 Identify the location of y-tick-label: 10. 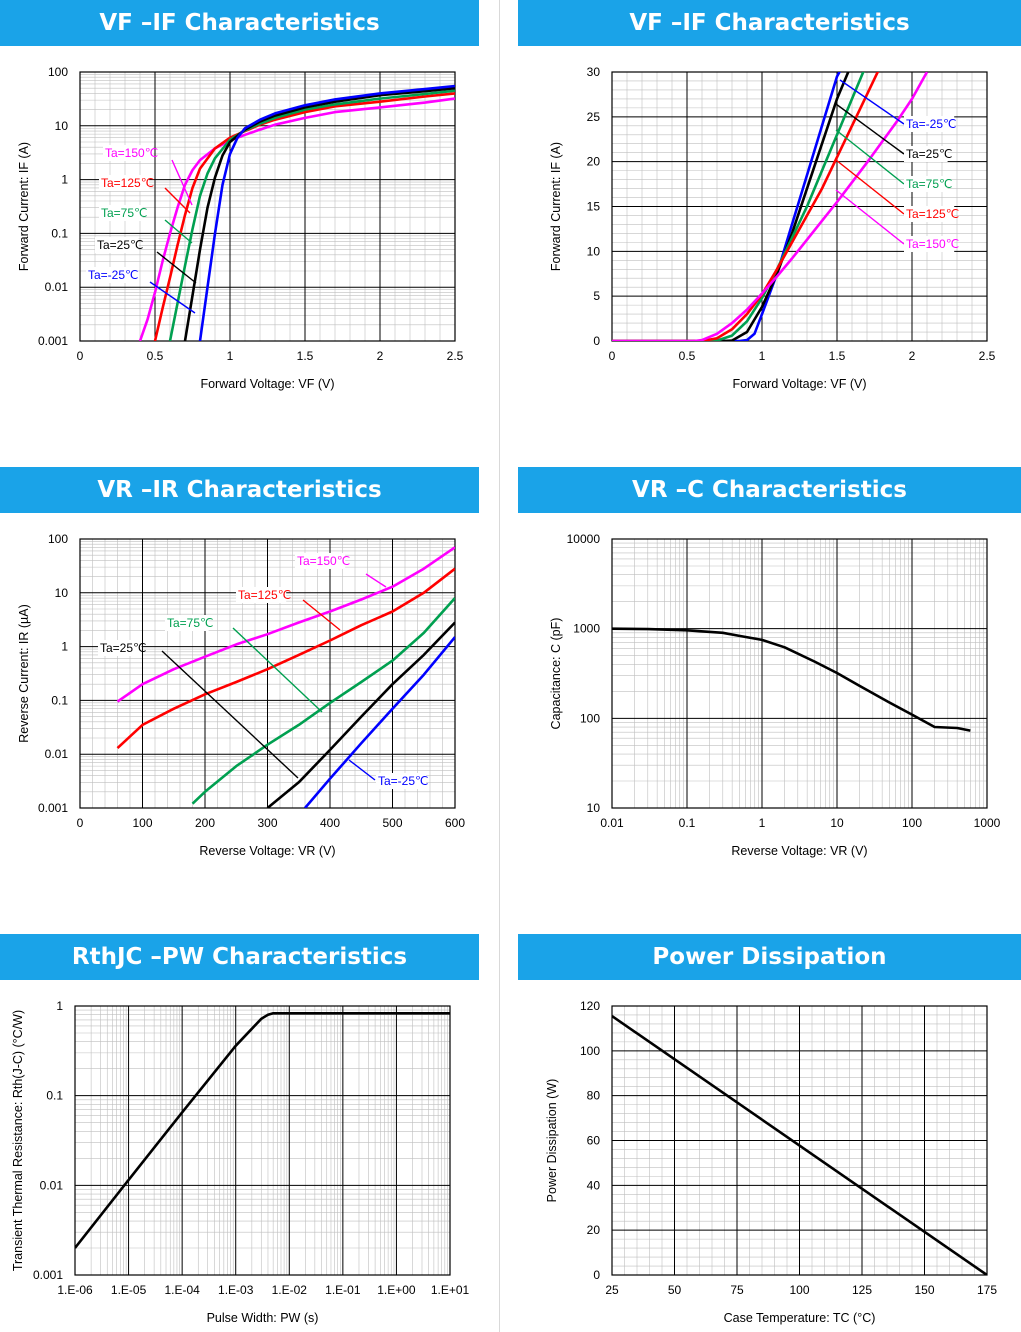
(594, 808).